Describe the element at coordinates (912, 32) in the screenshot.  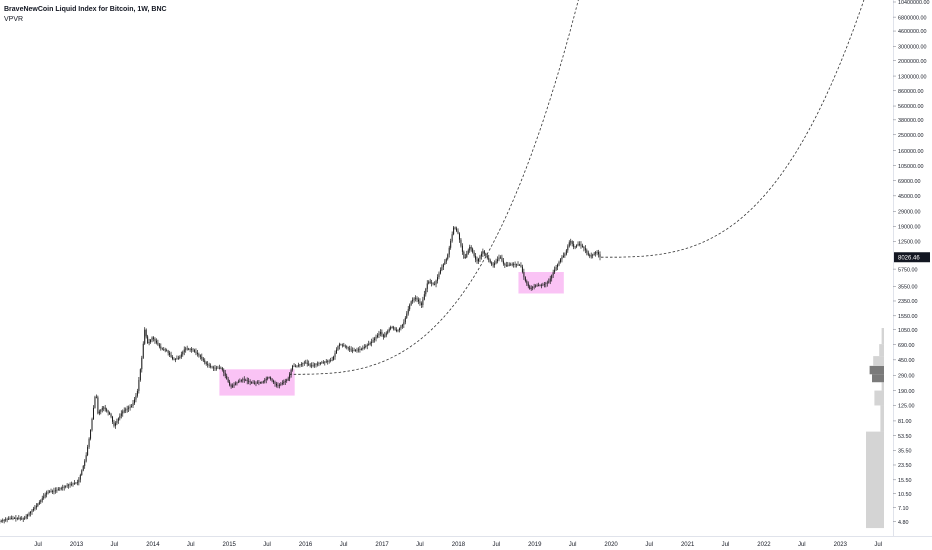
I see `y-tick-label: 4600000.00` at that location.